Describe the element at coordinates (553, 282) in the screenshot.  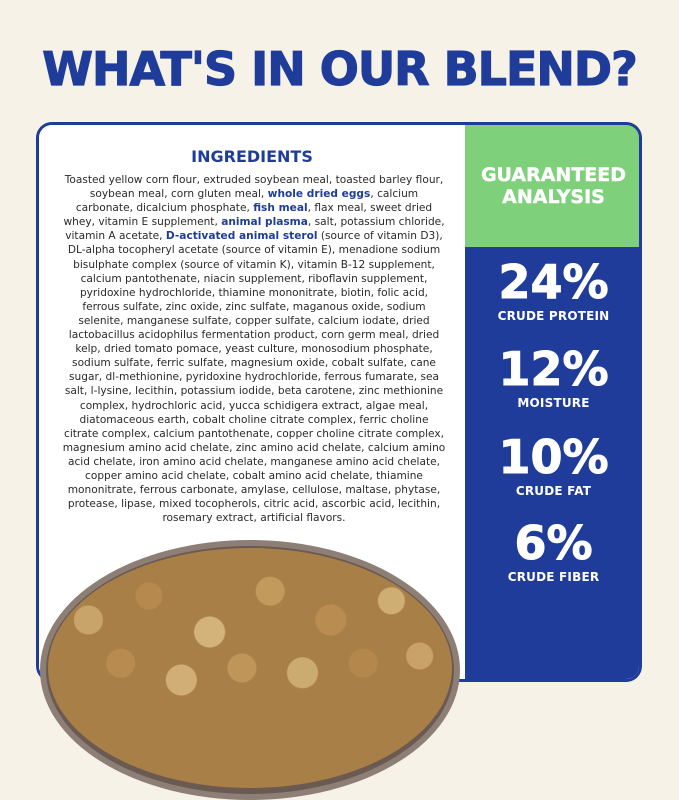
I see `stat-value: 24%` at that location.